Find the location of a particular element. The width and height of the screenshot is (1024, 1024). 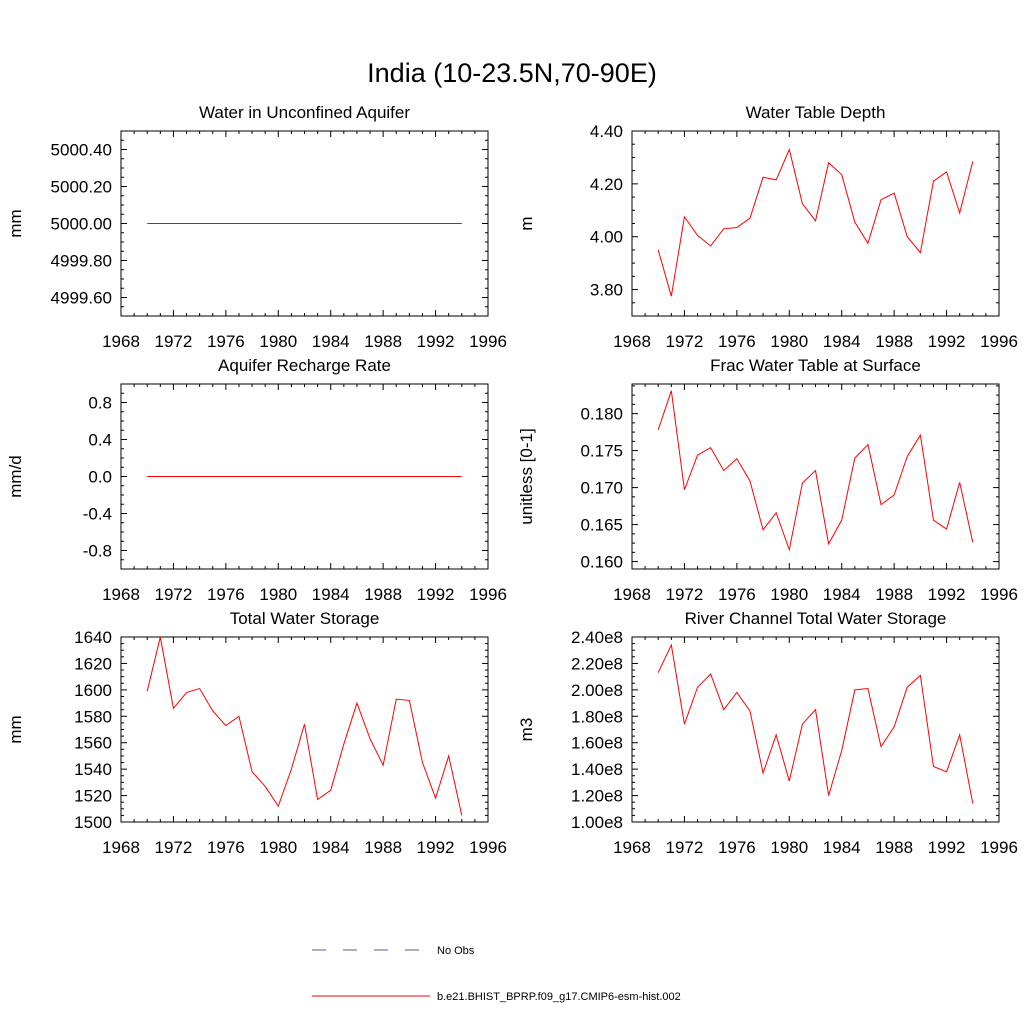

y-tick-label: -0.4 is located at coordinates (97, 514).